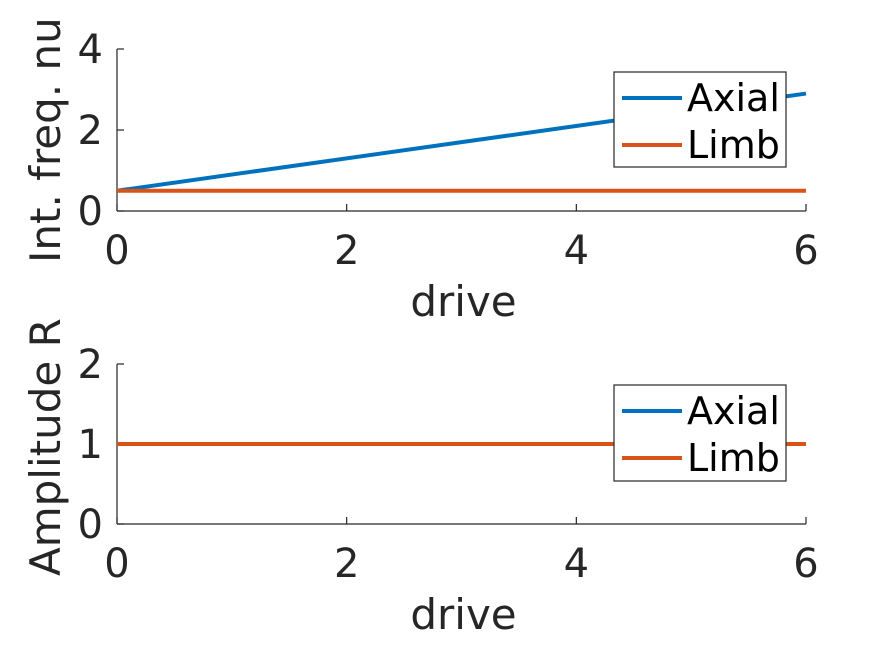  What do you see at coordinates (45, 447) in the screenshot?
I see `y-axis-title: Amplitude R` at bounding box center [45, 447].